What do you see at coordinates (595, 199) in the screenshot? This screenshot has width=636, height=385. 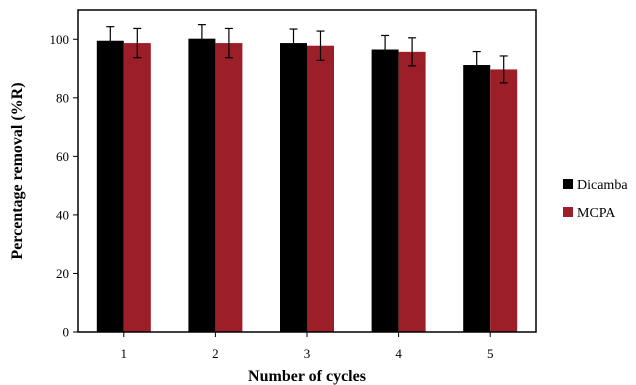 I see `legend: Dicamba MCPA` at bounding box center [595, 199].